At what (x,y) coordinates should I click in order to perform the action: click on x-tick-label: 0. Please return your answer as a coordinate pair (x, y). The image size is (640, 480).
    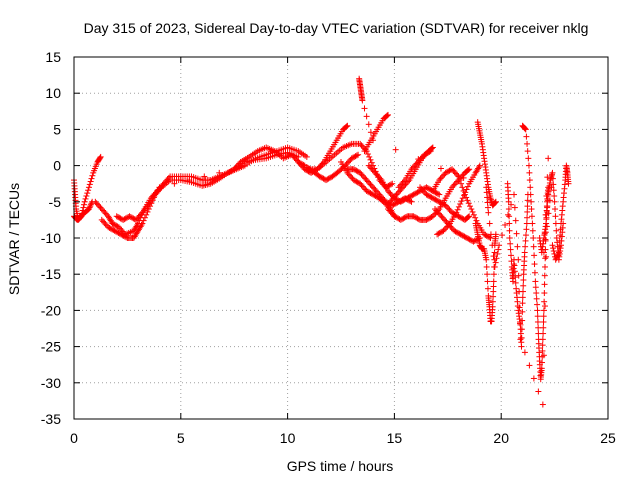
    Looking at the image, I should click on (74, 438).